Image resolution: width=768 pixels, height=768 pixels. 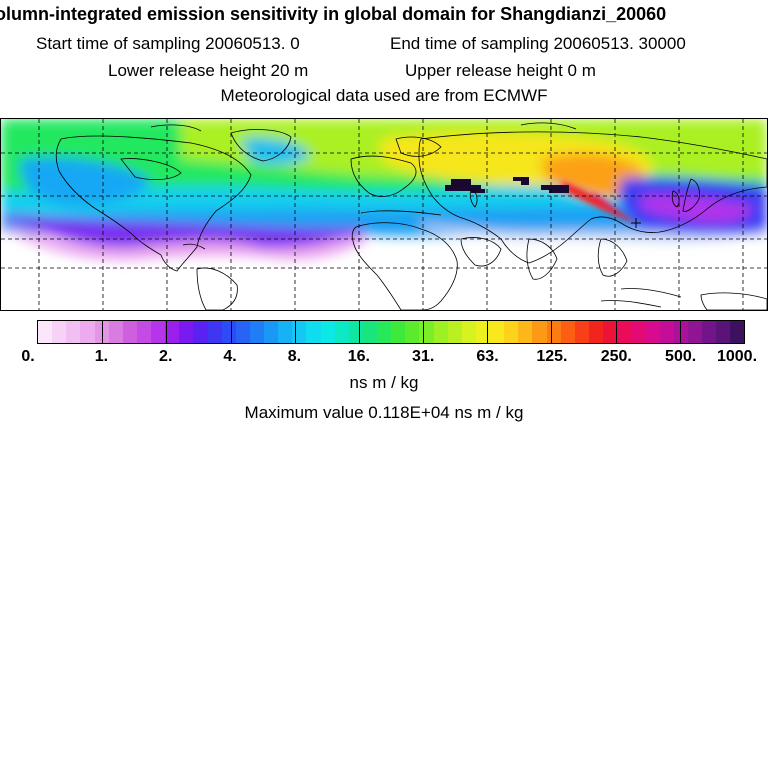 What do you see at coordinates (487, 356) in the screenshot?
I see `colorbar-tick-label: 63.` at bounding box center [487, 356].